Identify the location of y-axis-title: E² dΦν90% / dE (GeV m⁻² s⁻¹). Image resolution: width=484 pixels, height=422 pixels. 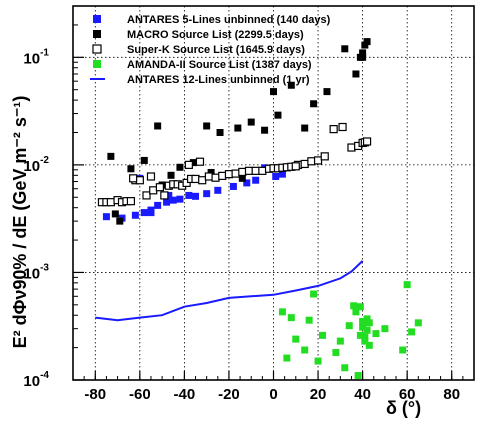
(20, 222).